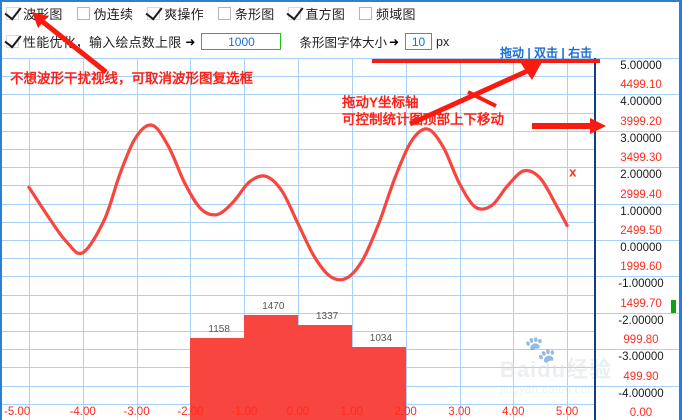  I want to click on checkbox-bar-chart-label: 条形图, so click(254, 14).